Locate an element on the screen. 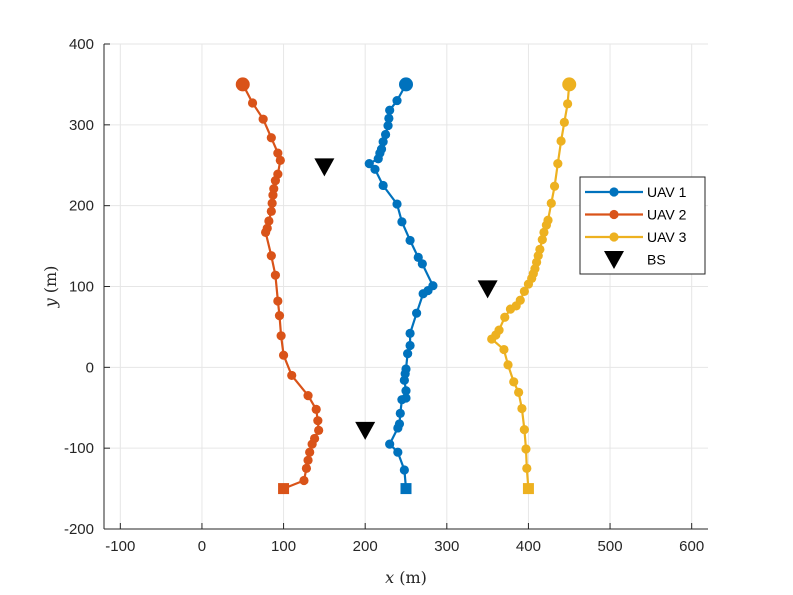 The image size is (793, 595). legend-entry: UAV 1 is located at coordinates (636, 192).